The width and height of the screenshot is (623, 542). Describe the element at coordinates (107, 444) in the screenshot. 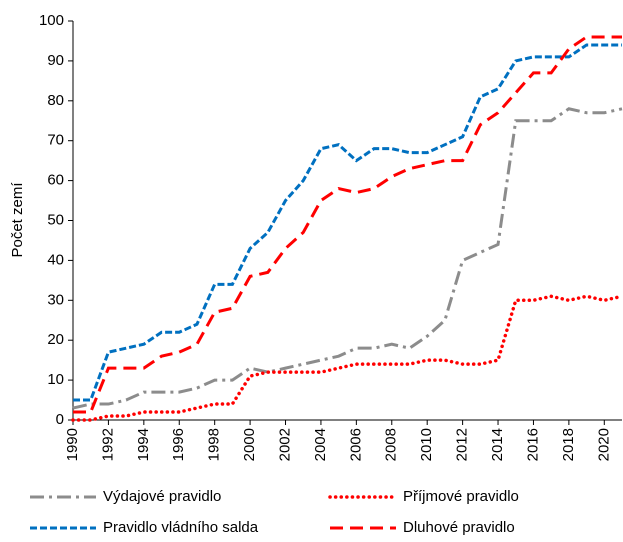

I see `x-tick-label: 1992` at that location.